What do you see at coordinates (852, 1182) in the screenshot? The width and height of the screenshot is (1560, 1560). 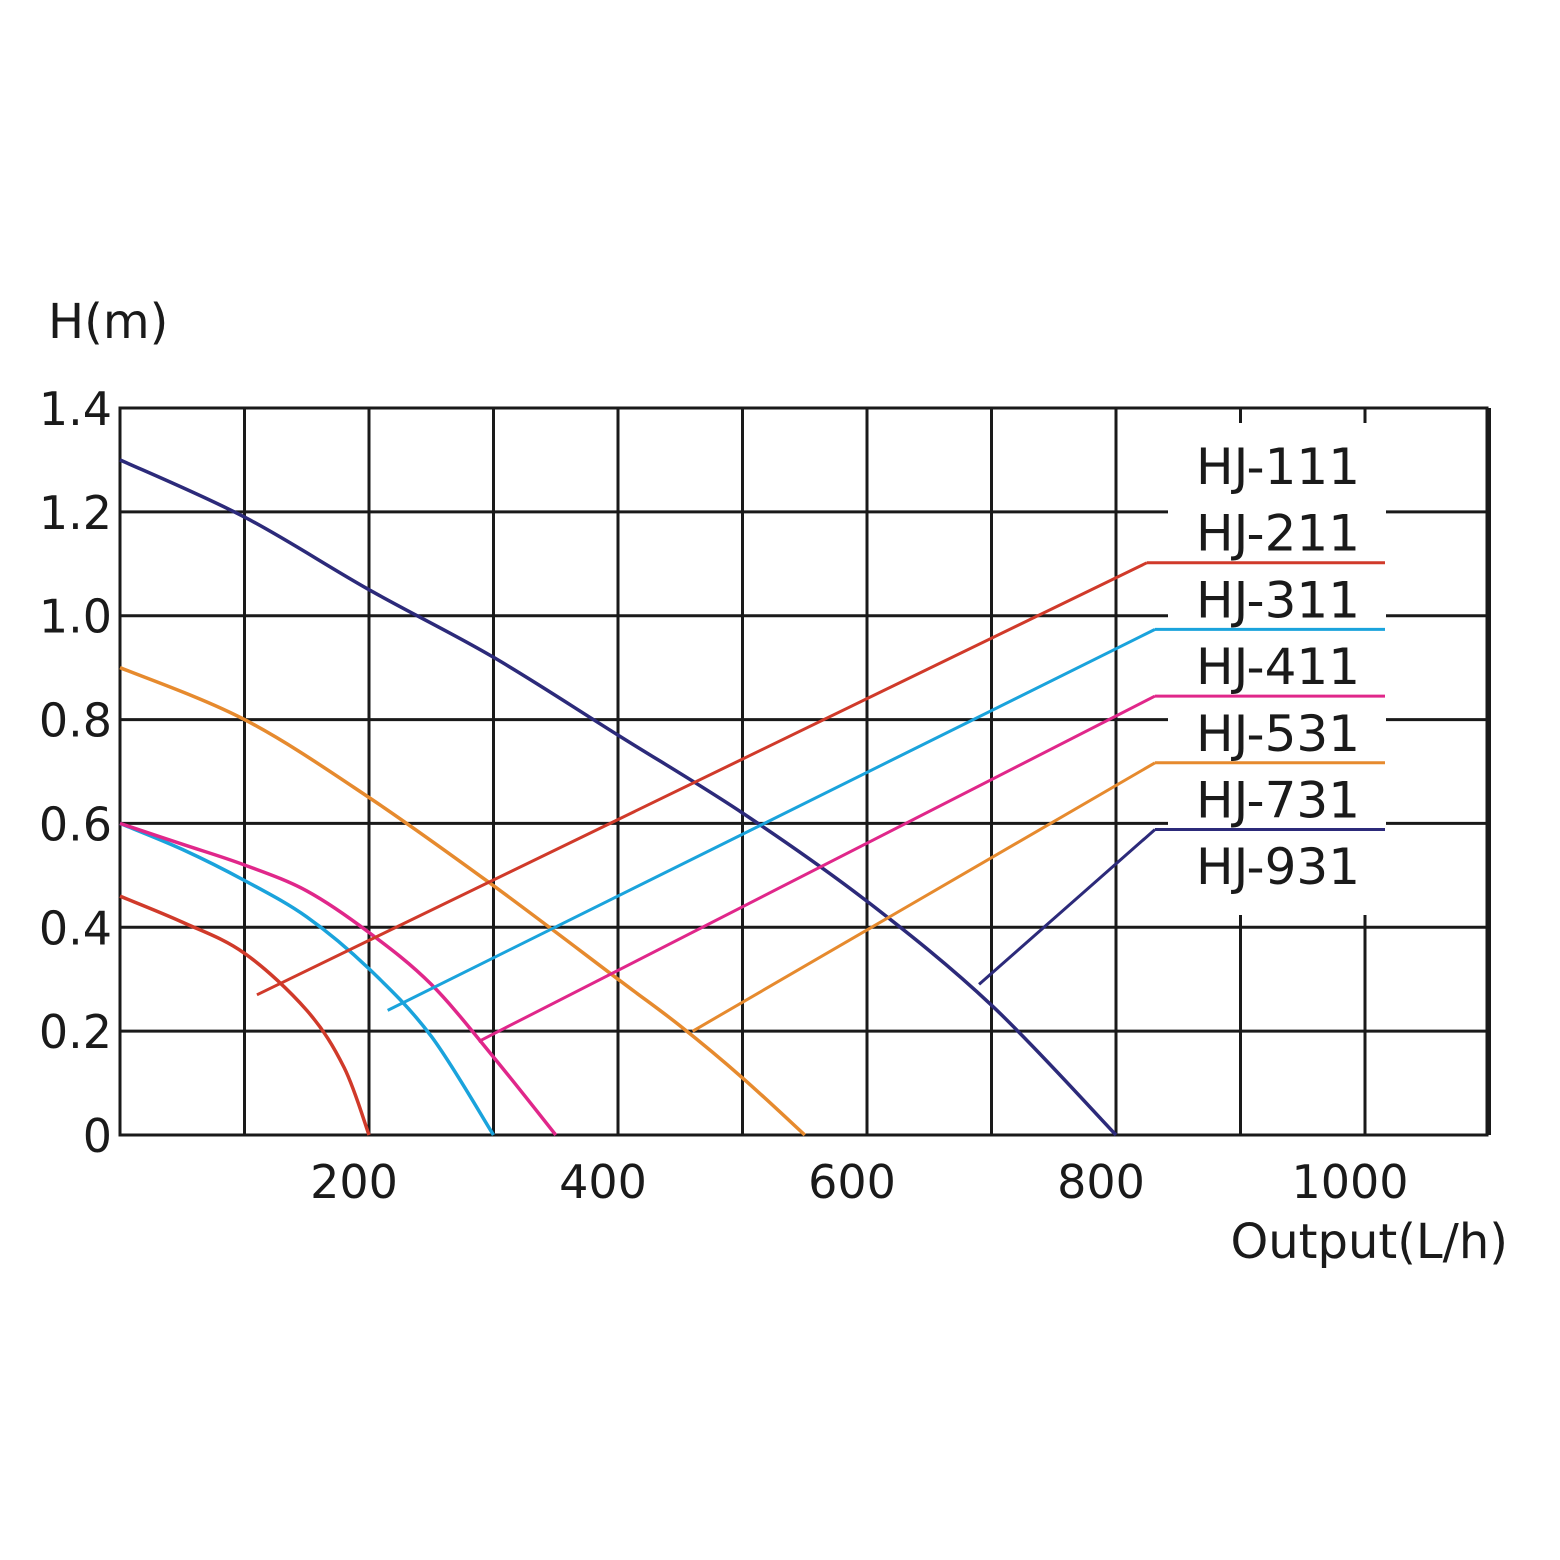 I see `x-tick-label-2: 600` at bounding box center [852, 1182].